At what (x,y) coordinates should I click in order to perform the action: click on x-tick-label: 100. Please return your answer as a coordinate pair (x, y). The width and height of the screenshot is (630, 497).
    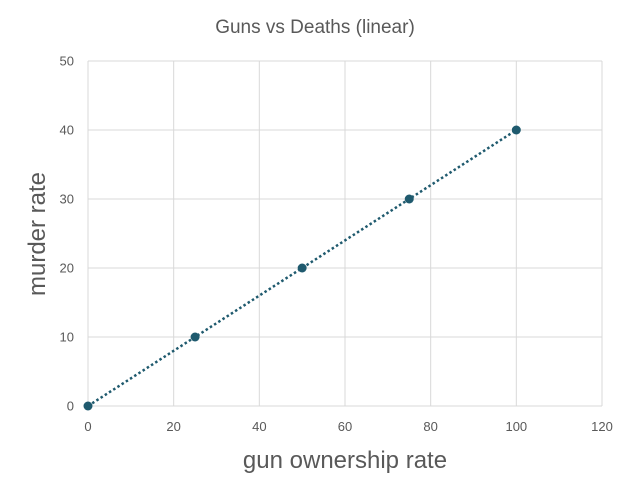
    Looking at the image, I should click on (516, 426).